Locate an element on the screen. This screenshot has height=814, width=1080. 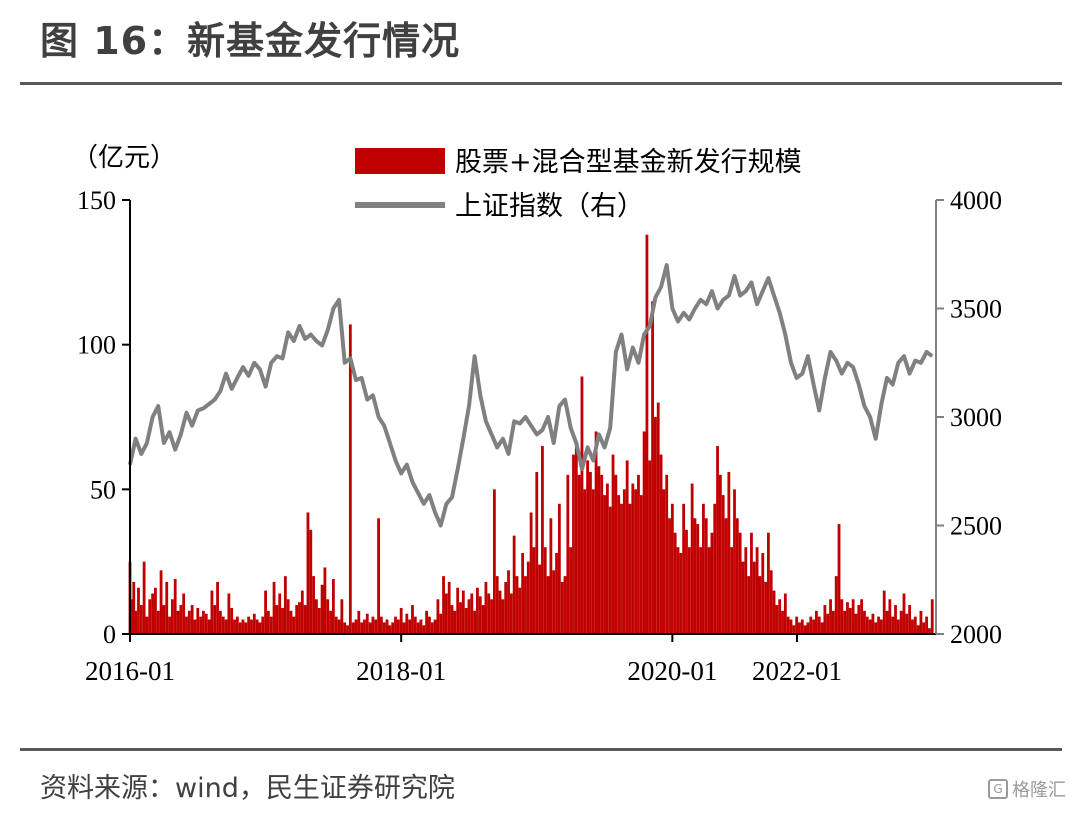
watermark-text: 格隆汇 is located at coordinates (1039, 790).